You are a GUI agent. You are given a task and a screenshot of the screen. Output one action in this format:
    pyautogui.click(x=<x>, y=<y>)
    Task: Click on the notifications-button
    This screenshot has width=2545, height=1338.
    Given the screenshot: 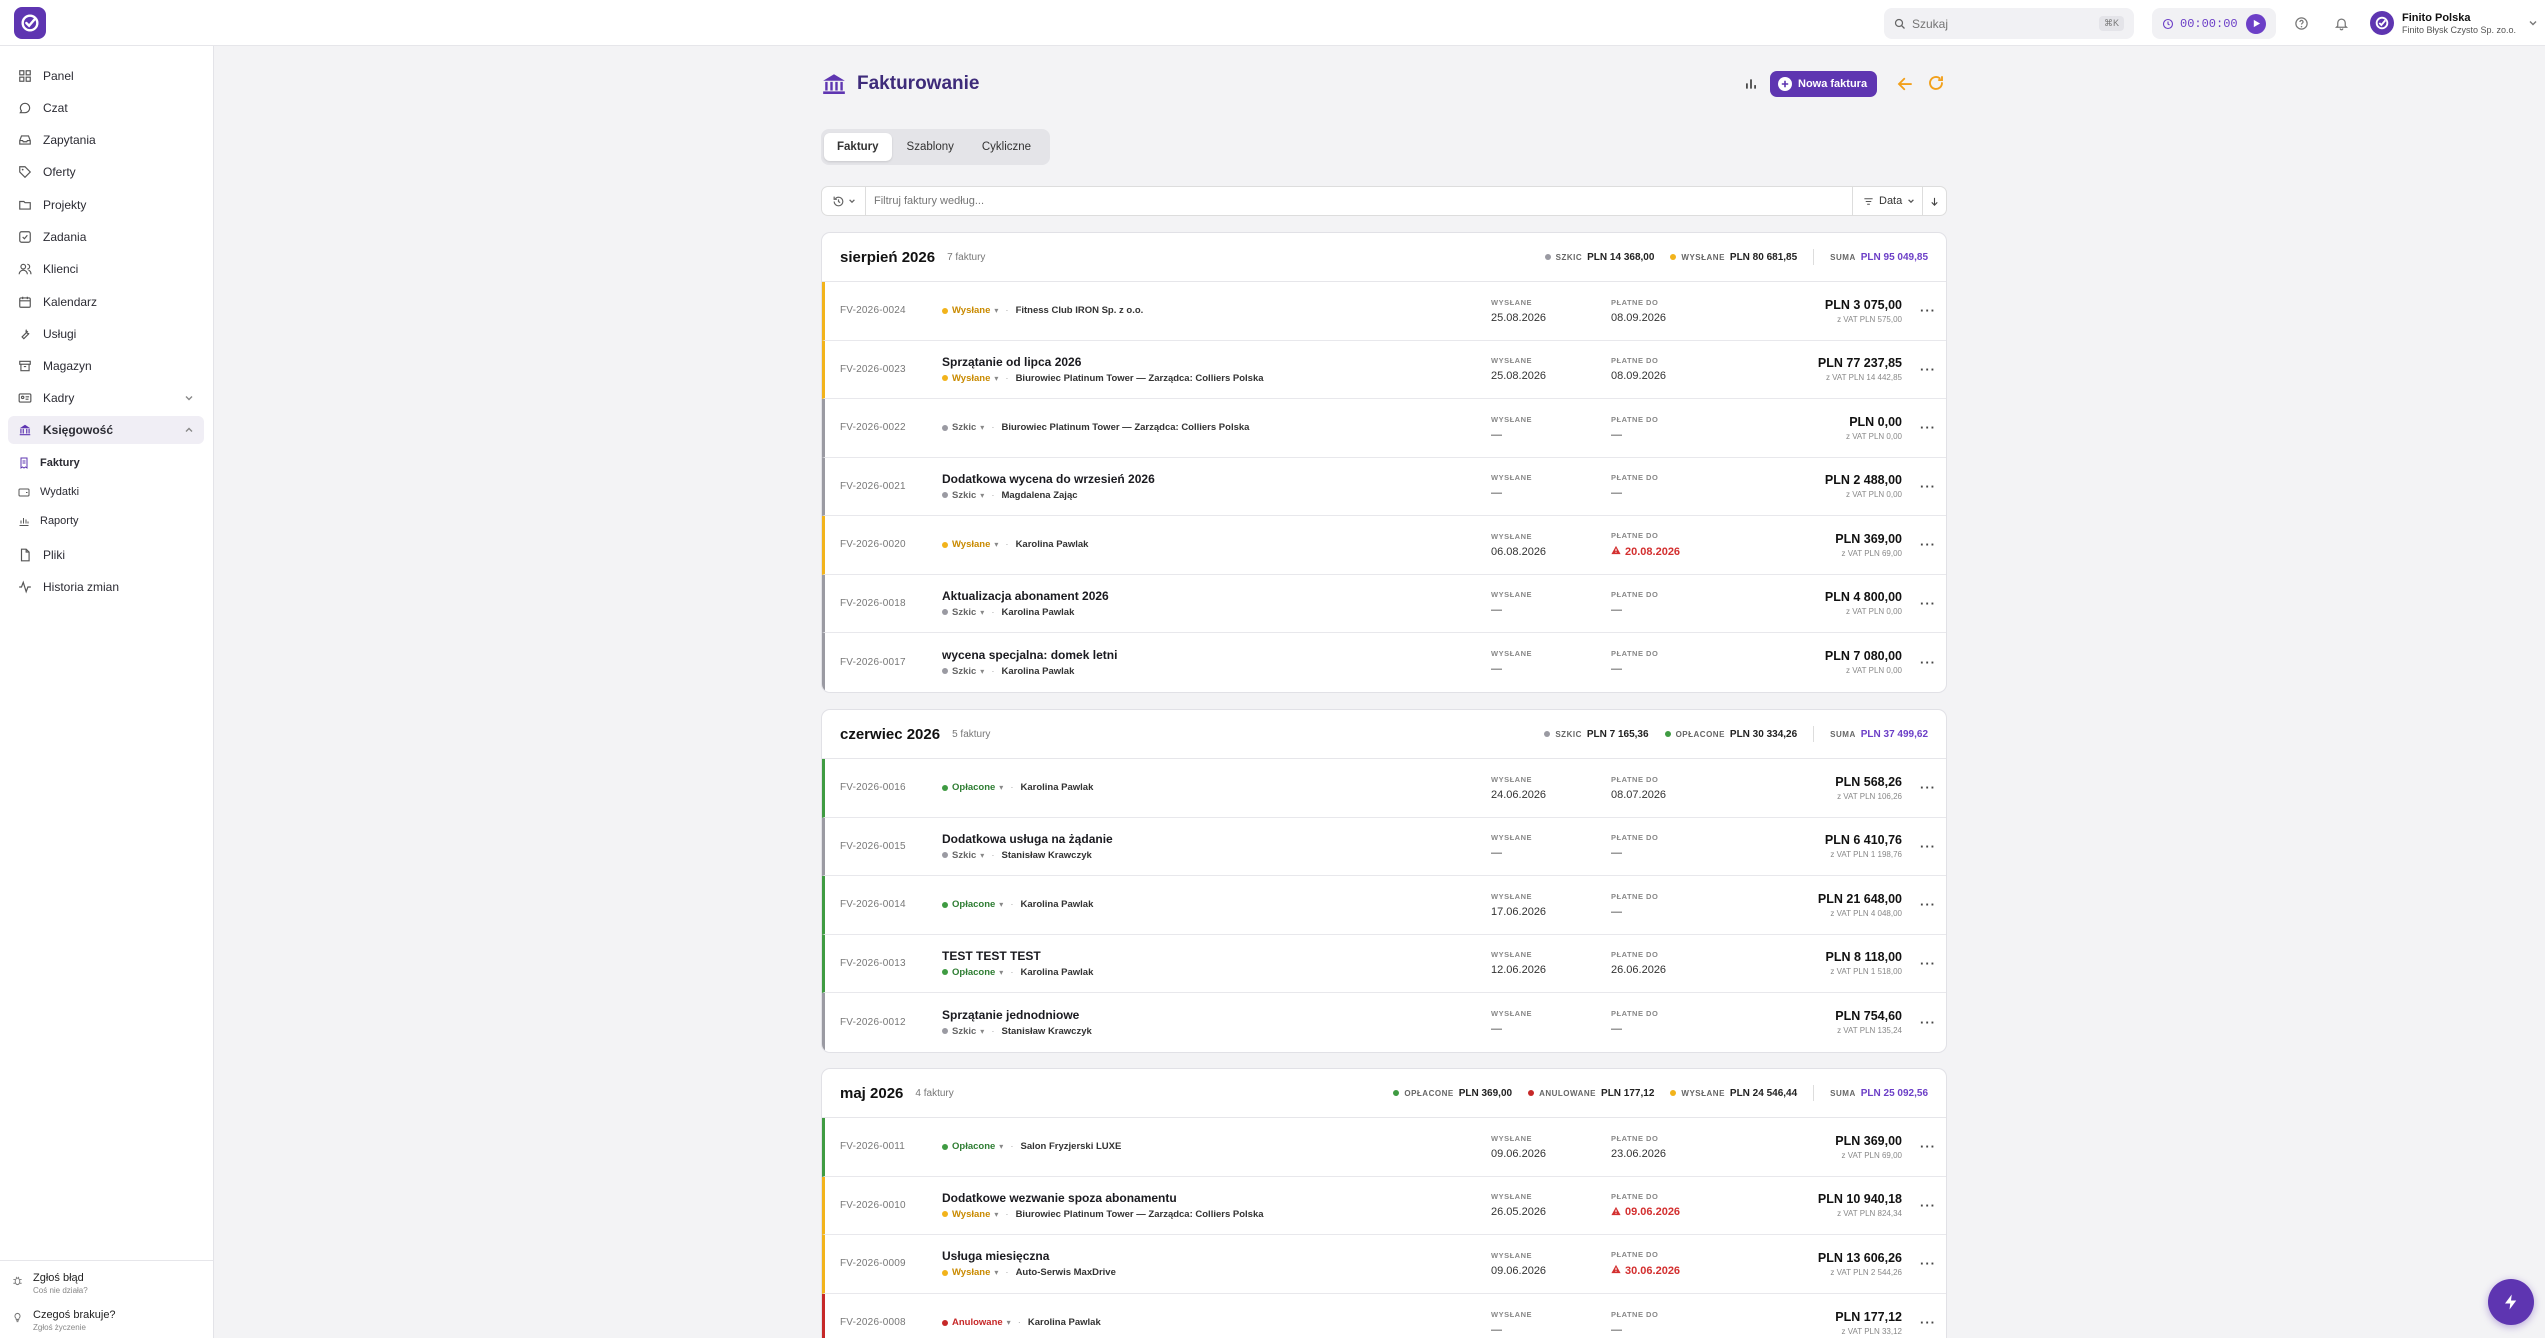 What is the action you would take?
    pyautogui.click(x=2341, y=23)
    